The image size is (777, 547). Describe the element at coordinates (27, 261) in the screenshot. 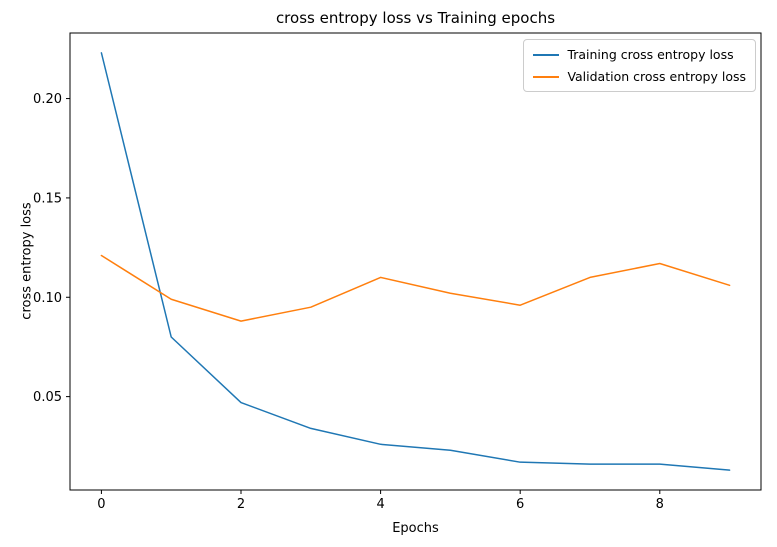

I see `y-axis-label: cross entropy loss` at that location.